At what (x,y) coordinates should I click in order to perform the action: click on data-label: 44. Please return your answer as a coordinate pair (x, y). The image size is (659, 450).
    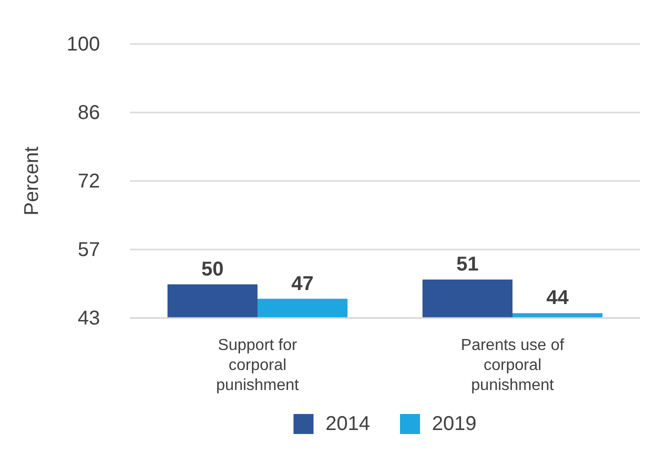
    Looking at the image, I should click on (558, 298).